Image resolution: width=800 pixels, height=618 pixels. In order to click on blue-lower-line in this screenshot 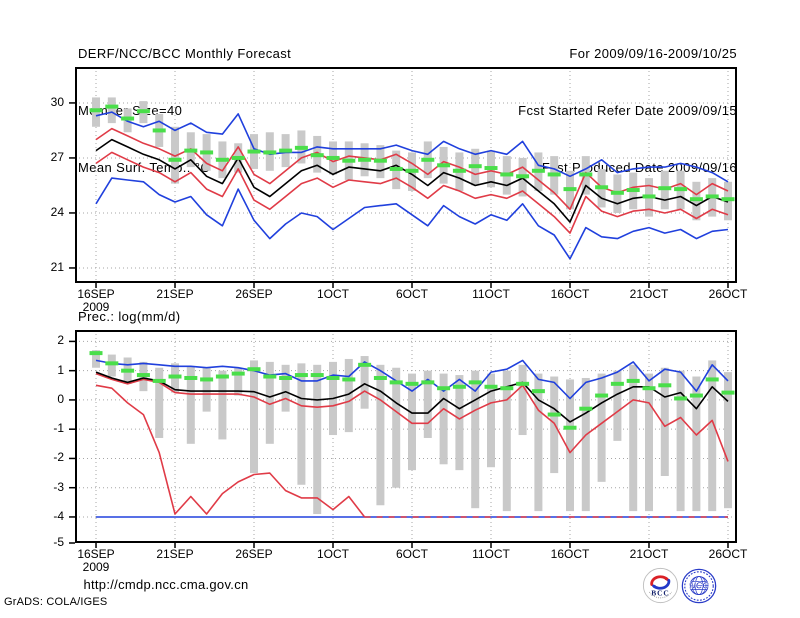, I will do `click(412, 218)`.